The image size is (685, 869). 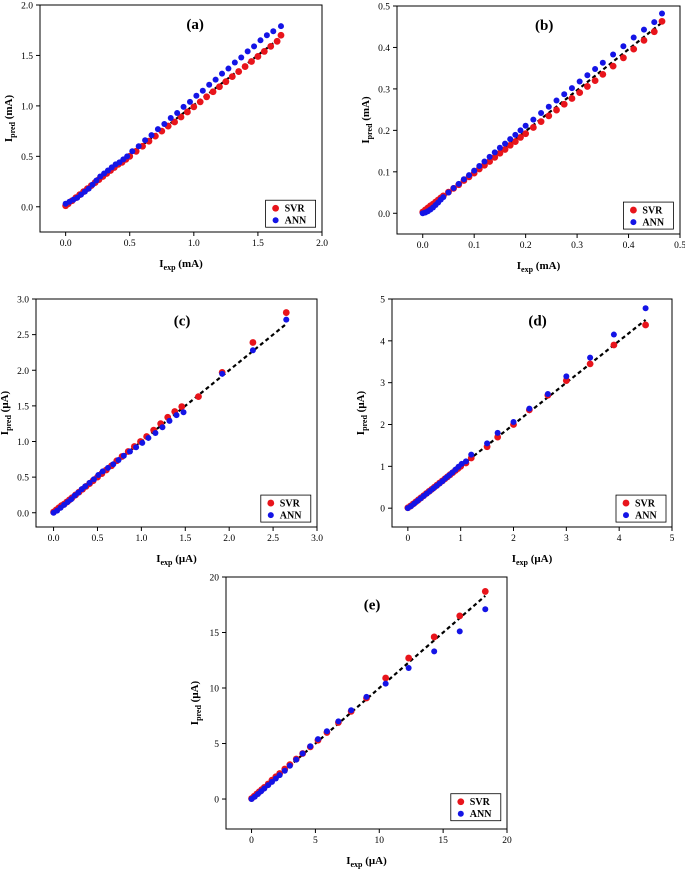 What do you see at coordinates (577, 246) in the screenshot?
I see `x-tick-label: 0.3` at bounding box center [577, 246].